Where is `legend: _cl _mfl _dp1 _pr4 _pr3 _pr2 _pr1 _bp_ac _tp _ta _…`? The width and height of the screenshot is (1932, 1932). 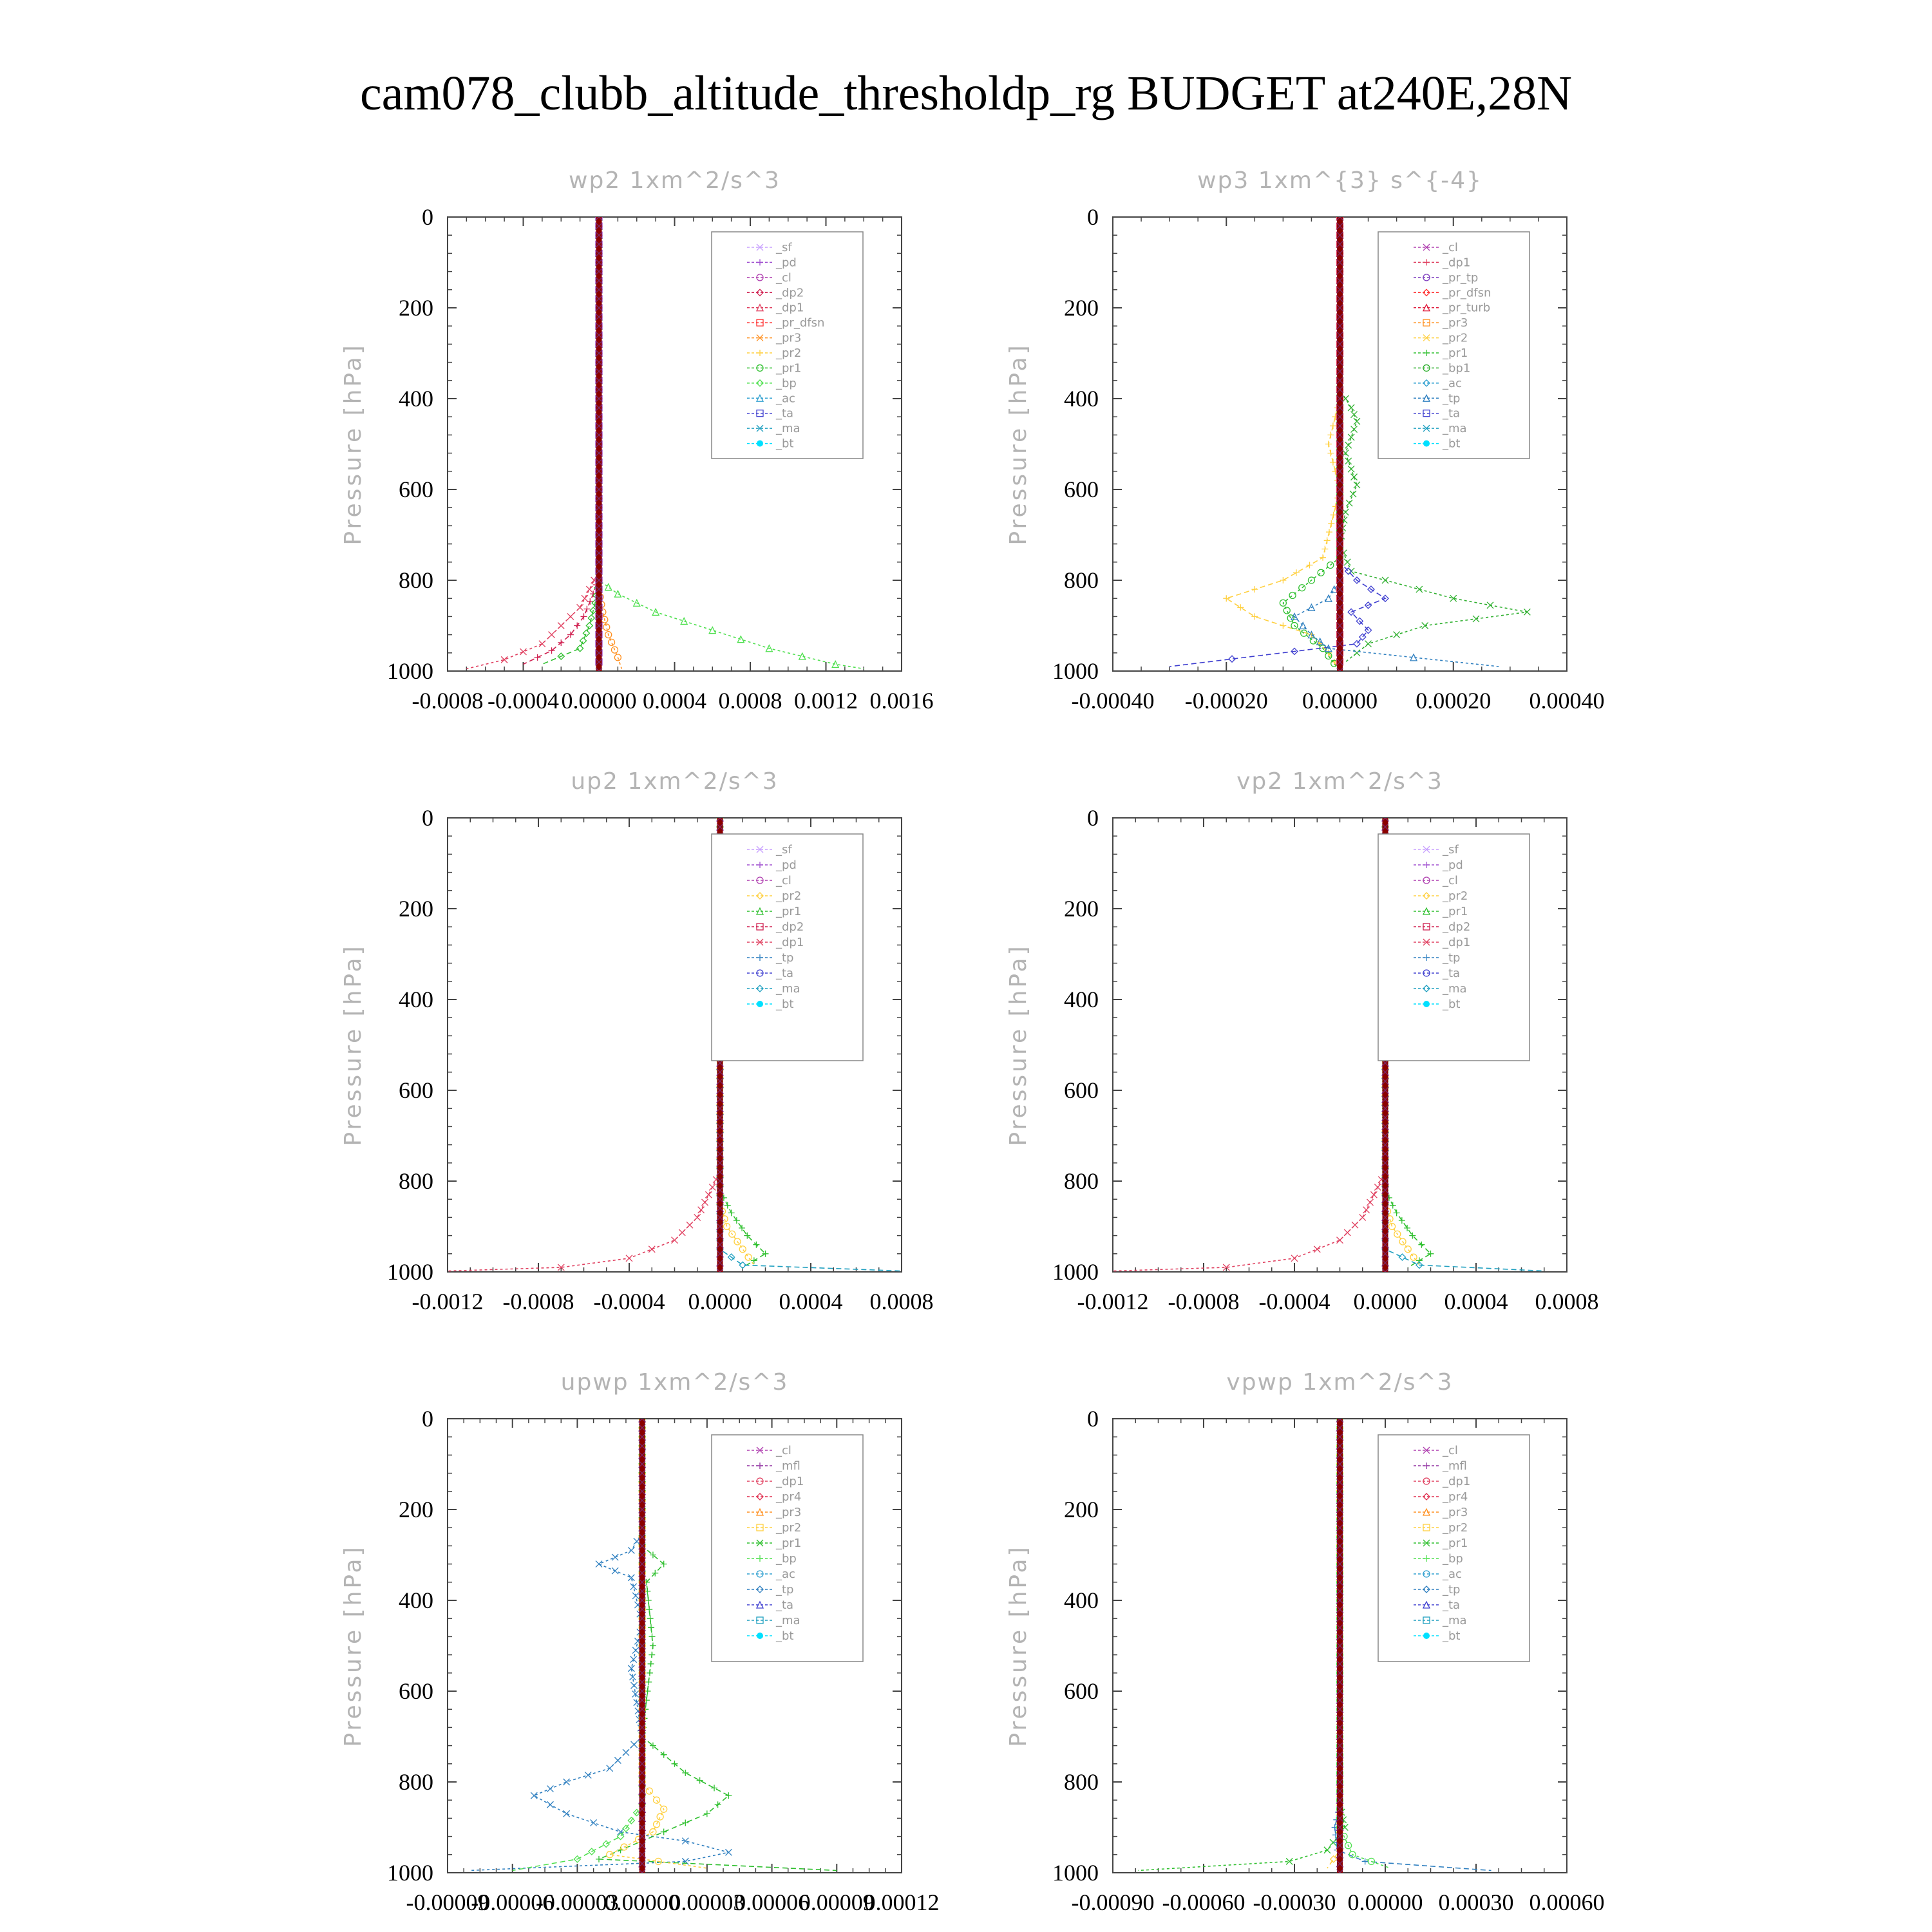 legend: _cl _mfl _dp1 _pr4 _pr3 _pr2 _pr1 _bp_ac _tp _ta _… is located at coordinates (1454, 1548).